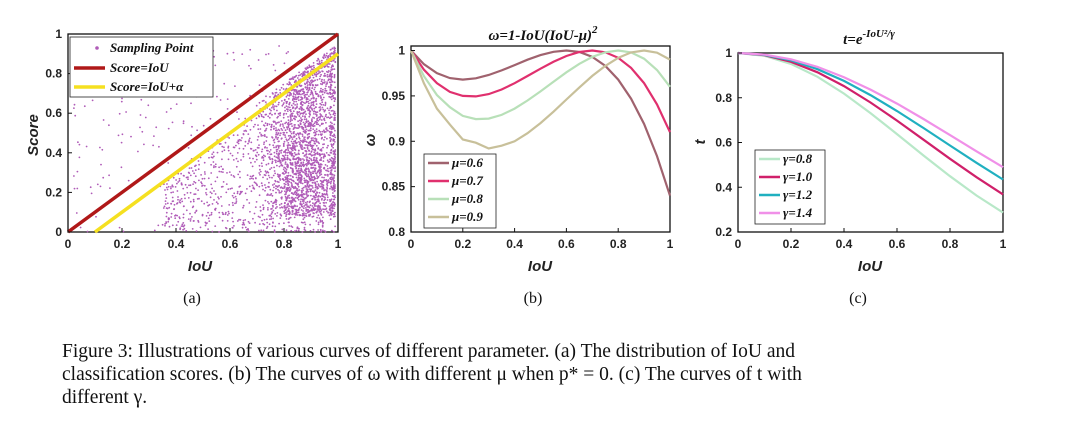 The height and width of the screenshot is (440, 1080). Describe the element at coordinates (790, 187) in the screenshot. I see `legend-c: γ=0.8 γ=1.0 γ=1.2 γ=1.4` at that location.